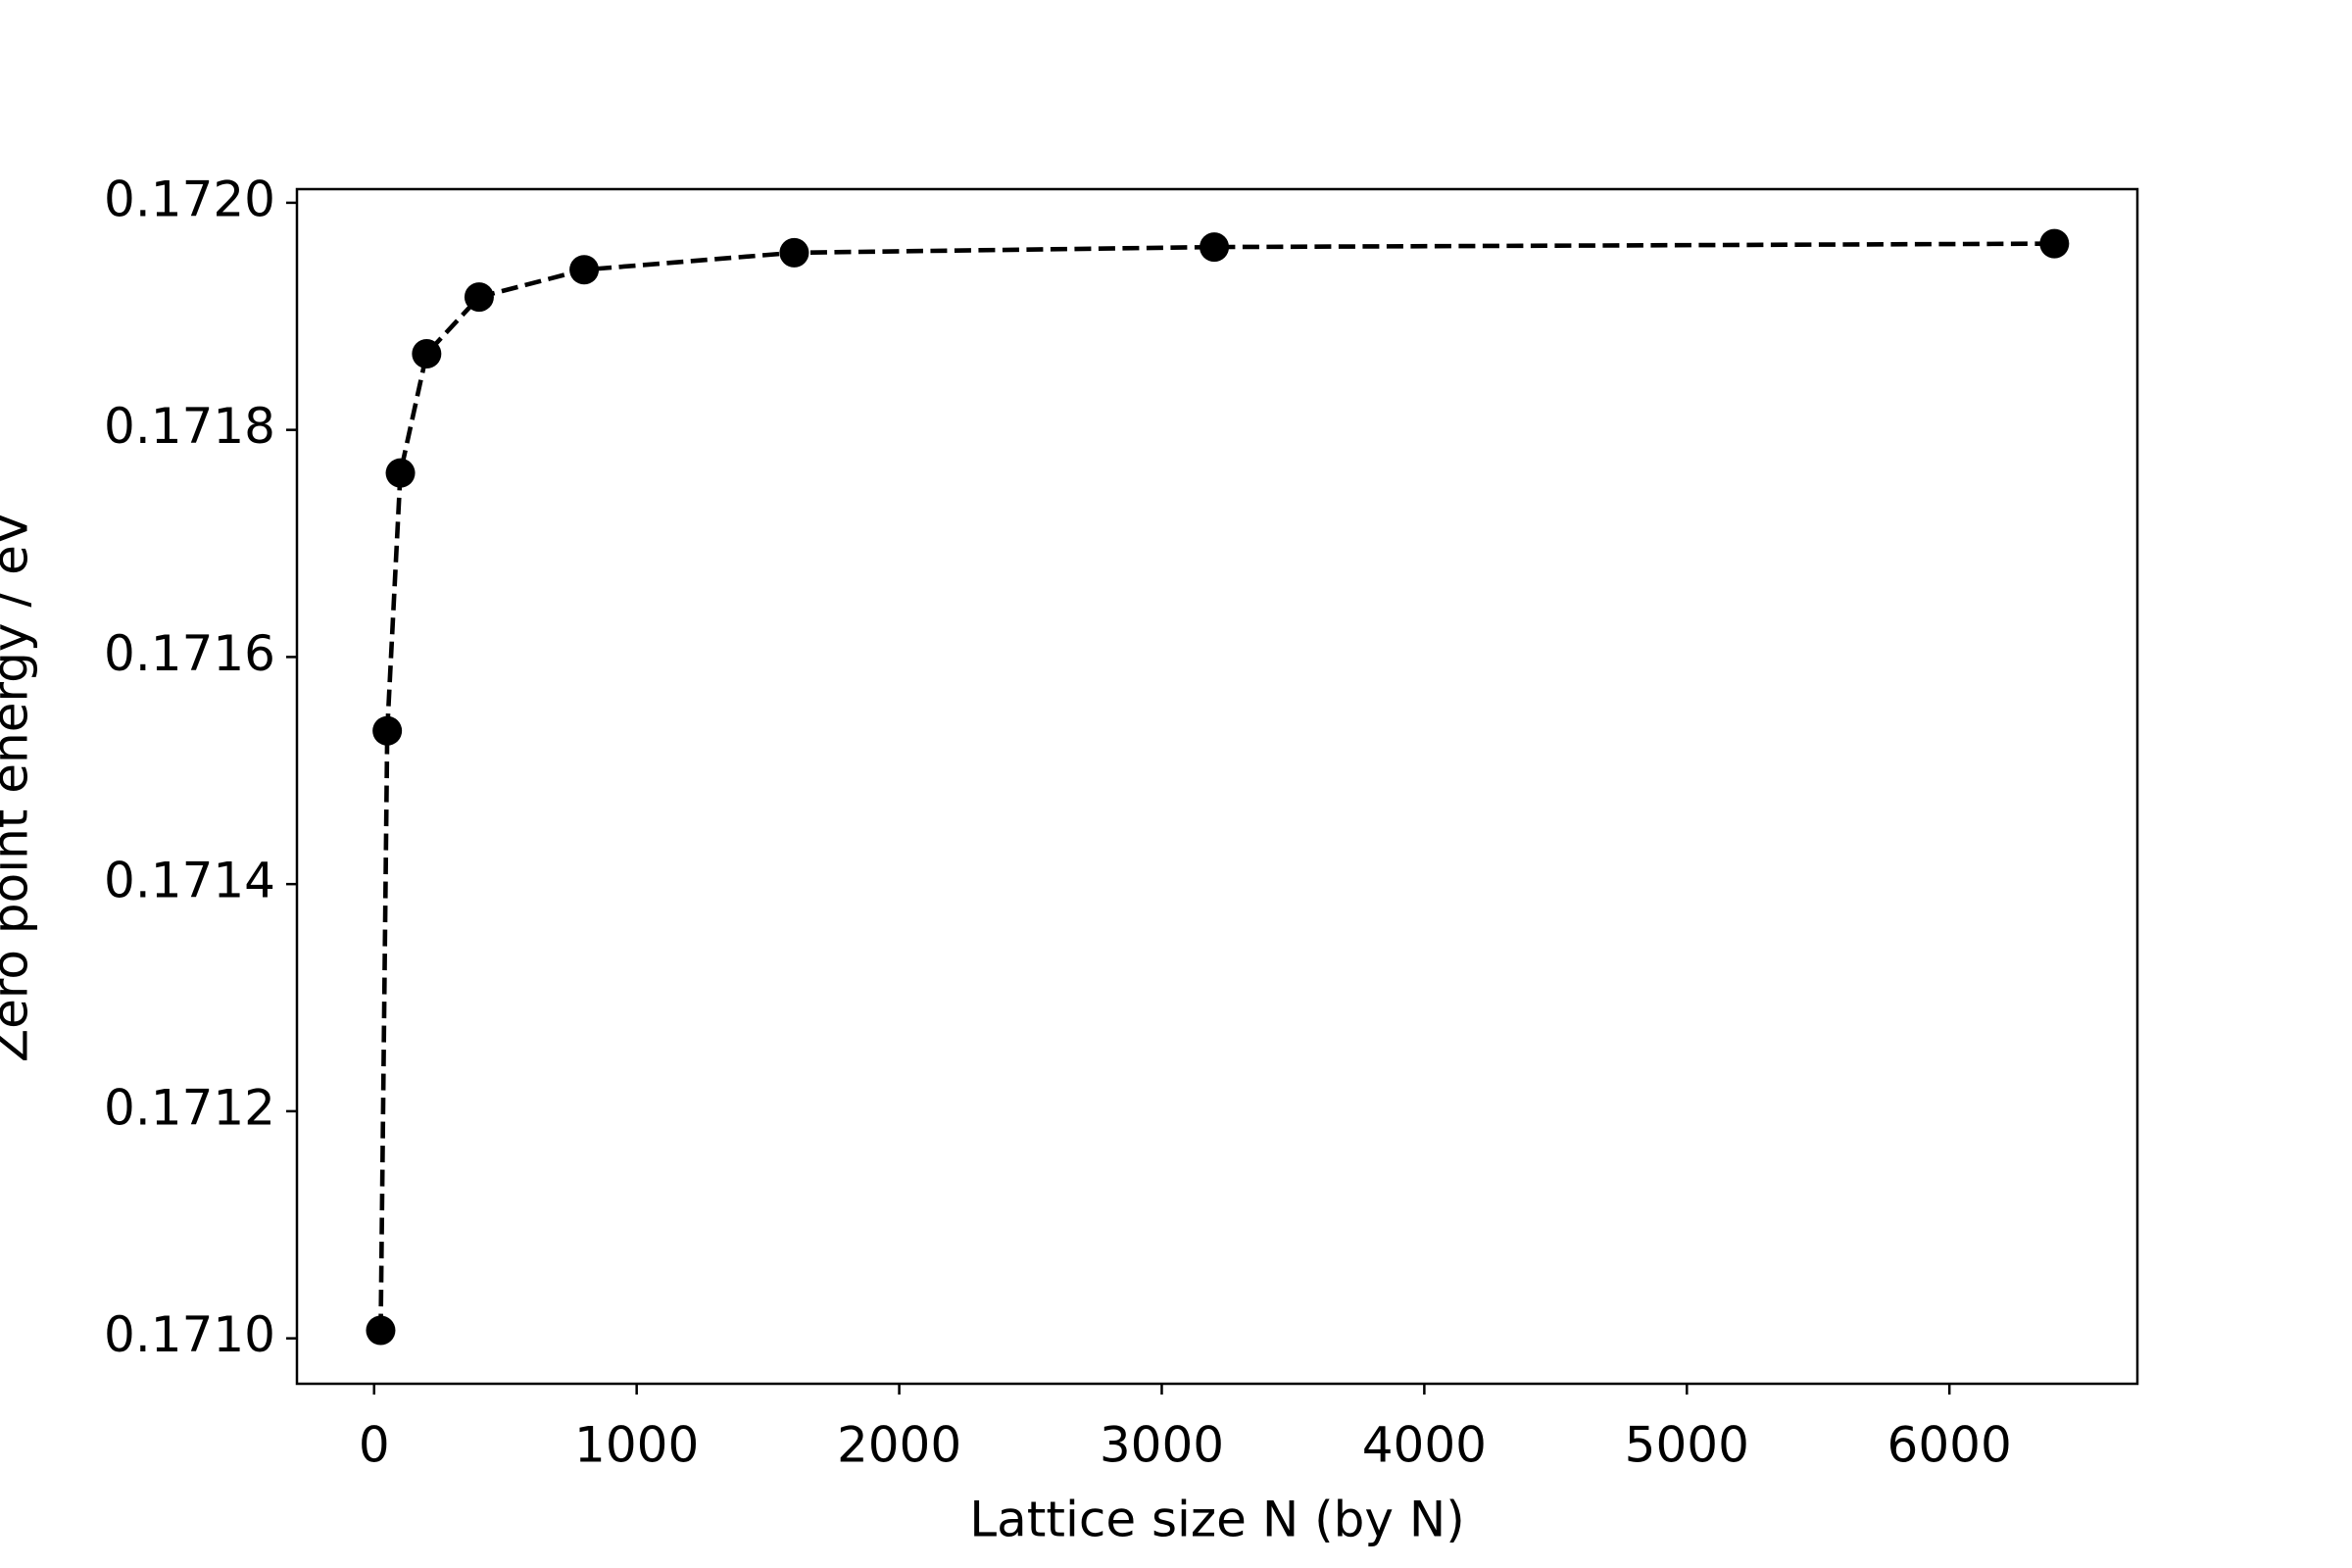 This screenshot has height=1568, width=2352. I want to click on x-tick-label: 3000, so click(1162, 1445).